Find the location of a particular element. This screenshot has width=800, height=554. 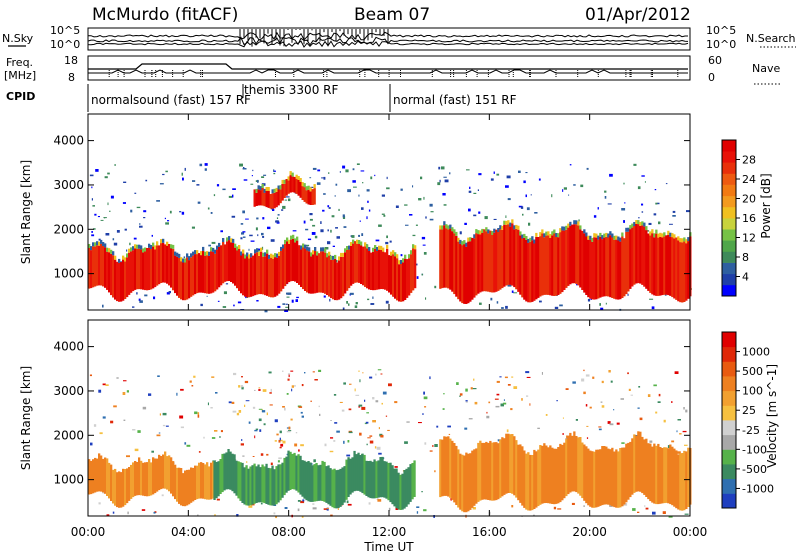

freq-trace is located at coordinates (388, 66).